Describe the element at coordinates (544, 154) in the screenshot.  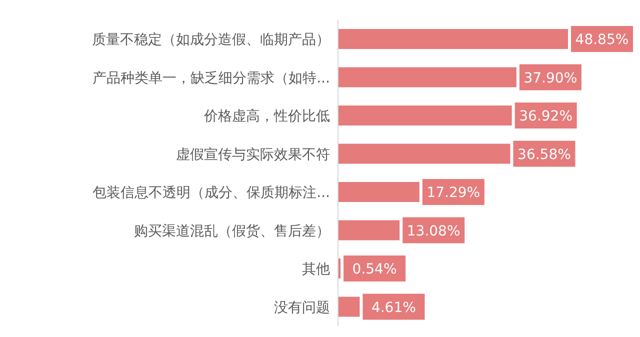
I see `data-label: 36.58%` at that location.